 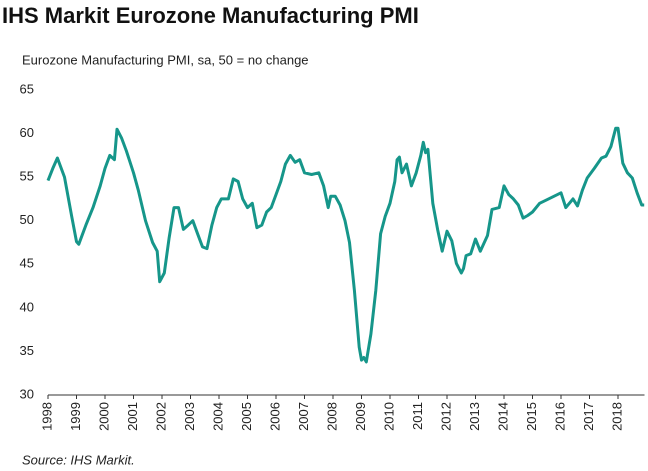 I want to click on x-tick-label: 2001, so click(x=132, y=416).